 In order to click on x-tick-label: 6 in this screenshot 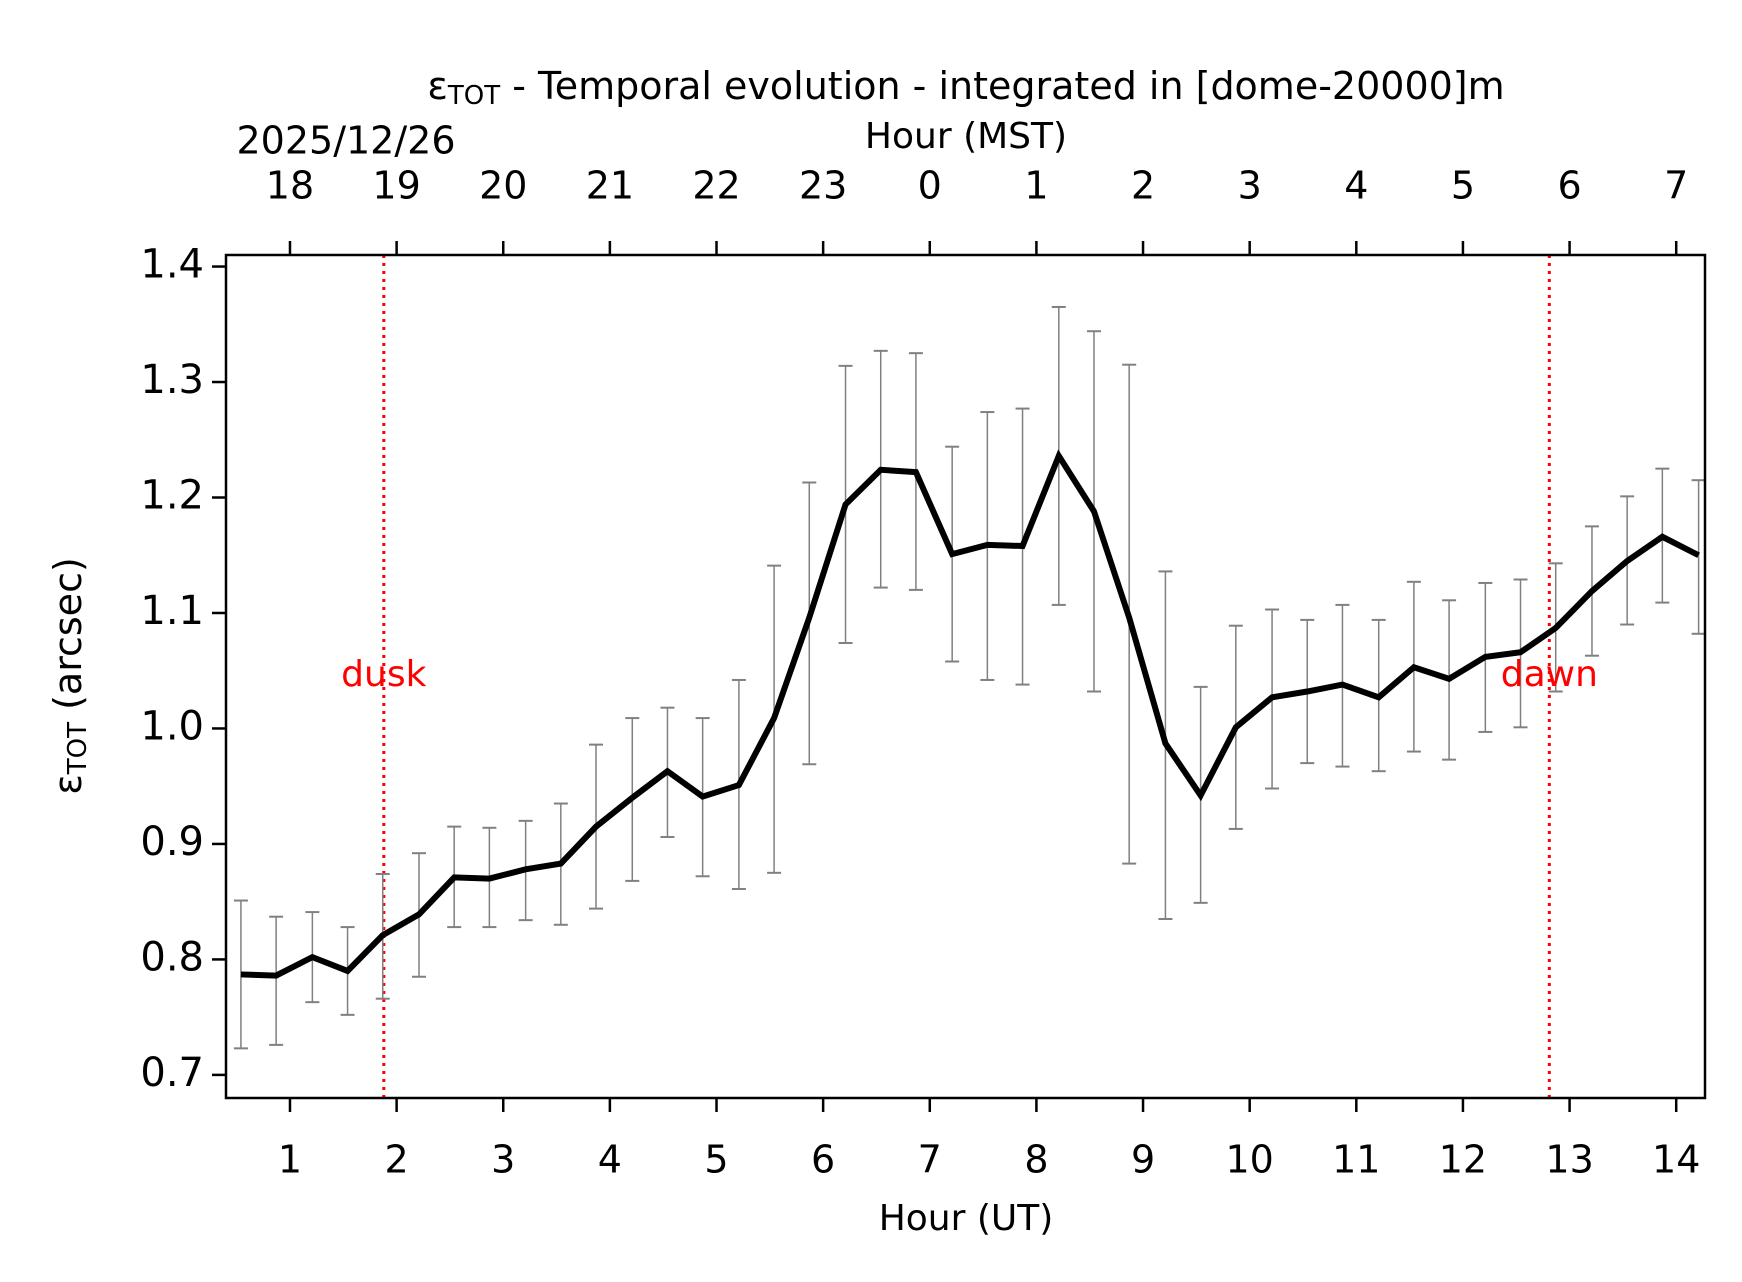, I will do `click(823, 1160)`.